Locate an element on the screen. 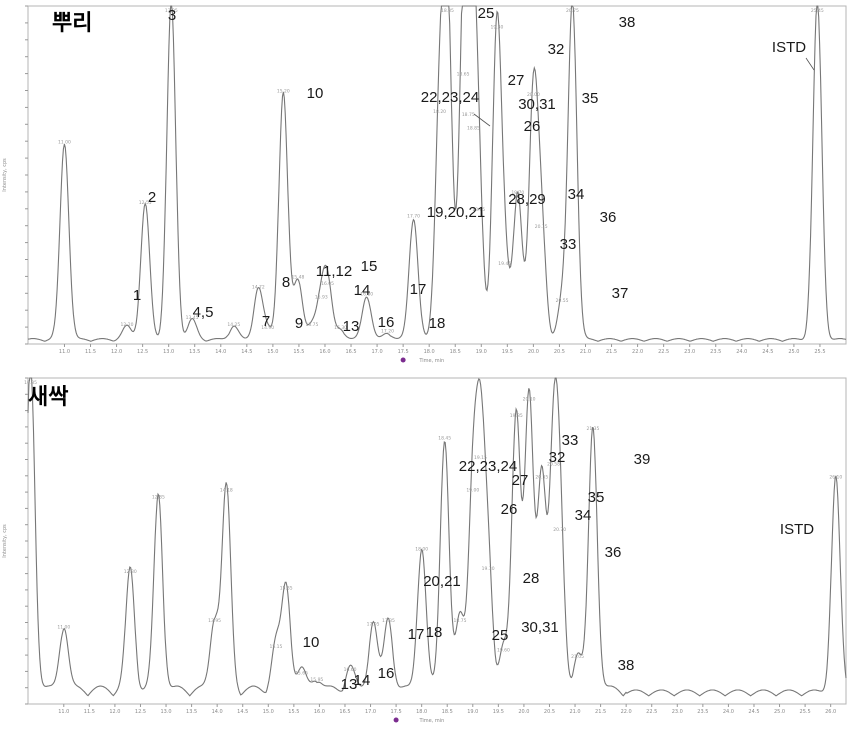 The image size is (850, 752). peak-label: 39 is located at coordinates (642, 459).